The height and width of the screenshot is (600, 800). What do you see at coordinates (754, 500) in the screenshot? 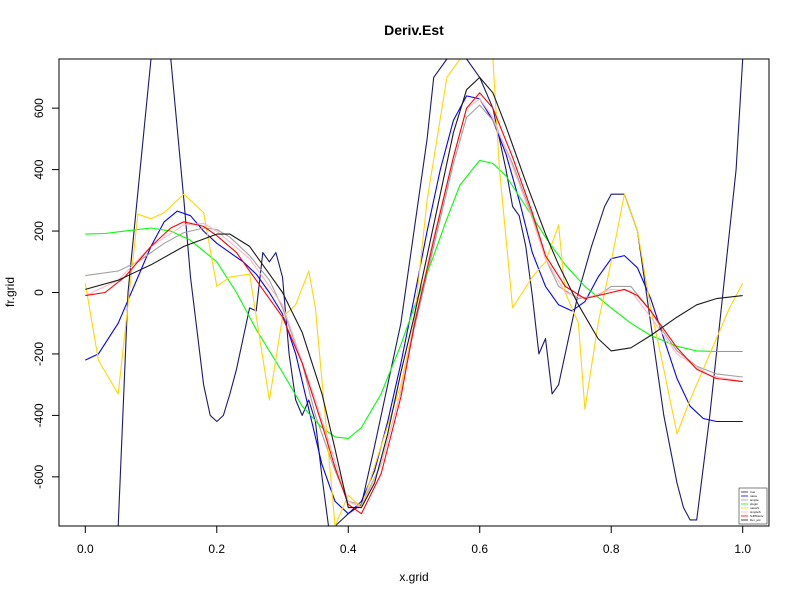
I see `legend-label: simple` at bounding box center [754, 500].